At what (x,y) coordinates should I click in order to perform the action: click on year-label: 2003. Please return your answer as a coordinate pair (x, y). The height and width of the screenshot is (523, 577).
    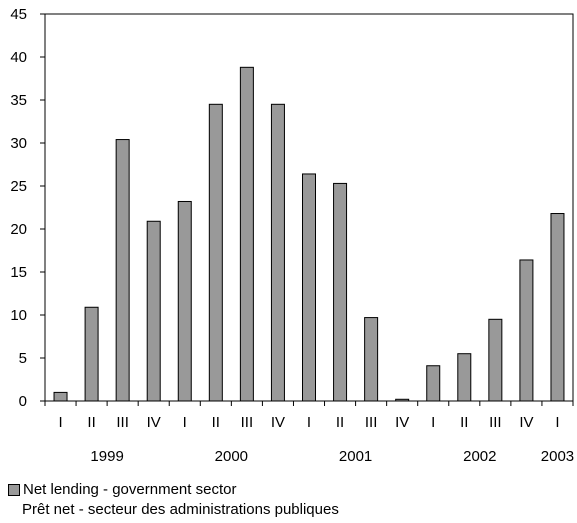
    Looking at the image, I should click on (557, 456).